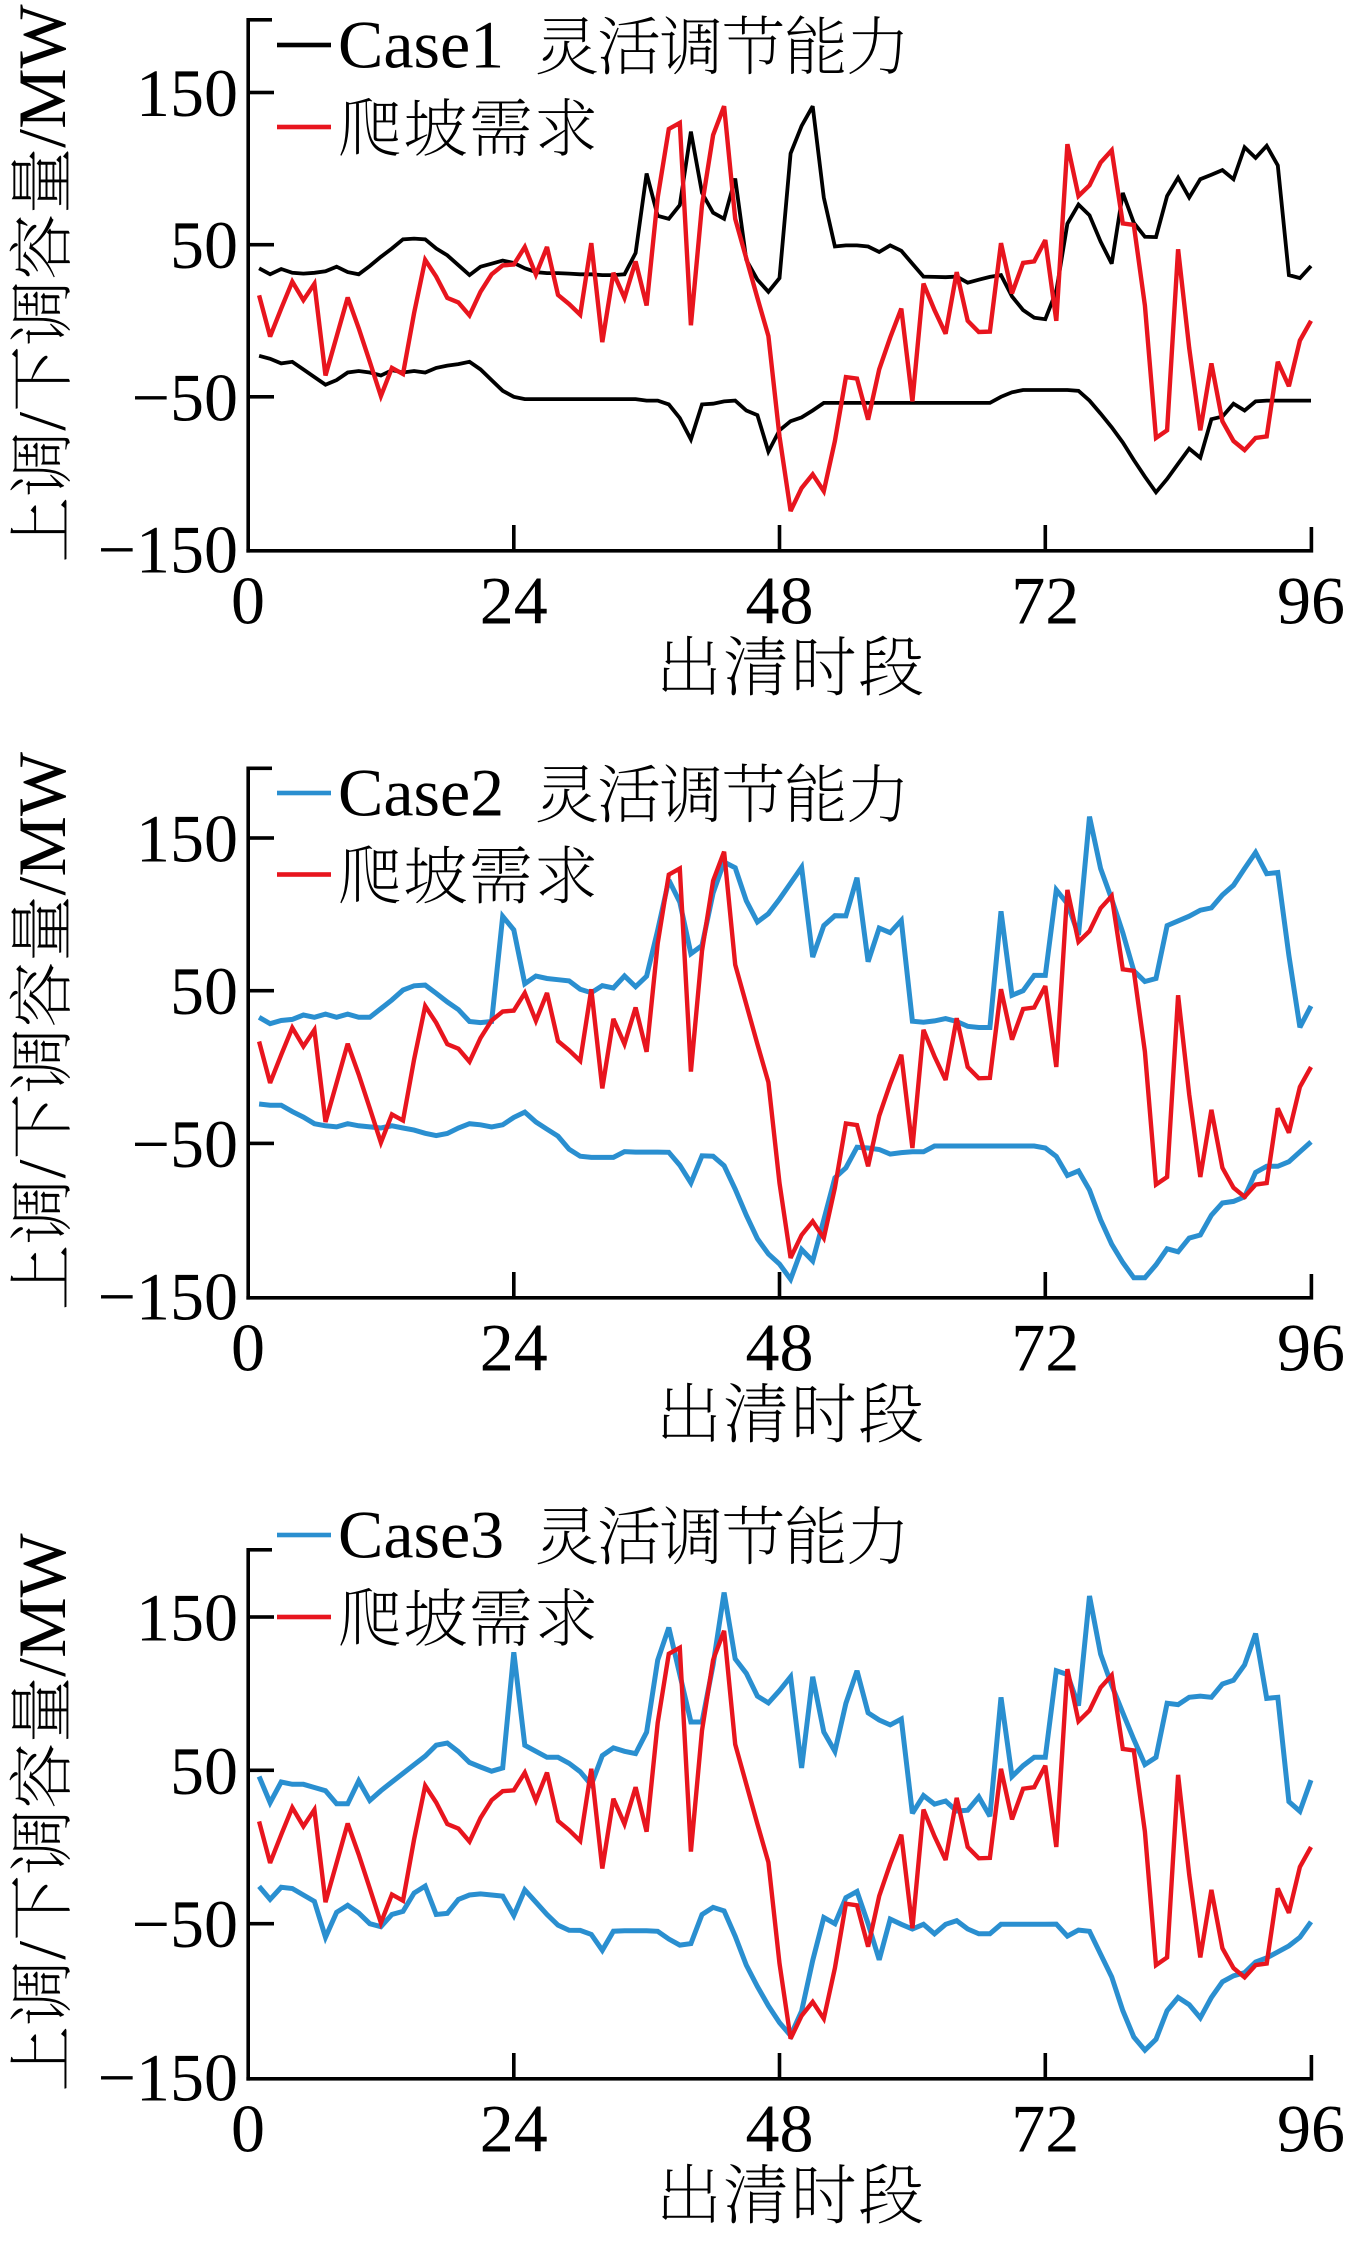  What do you see at coordinates (421, 45) in the screenshot?
I see `svg-text: Case1` at bounding box center [421, 45].